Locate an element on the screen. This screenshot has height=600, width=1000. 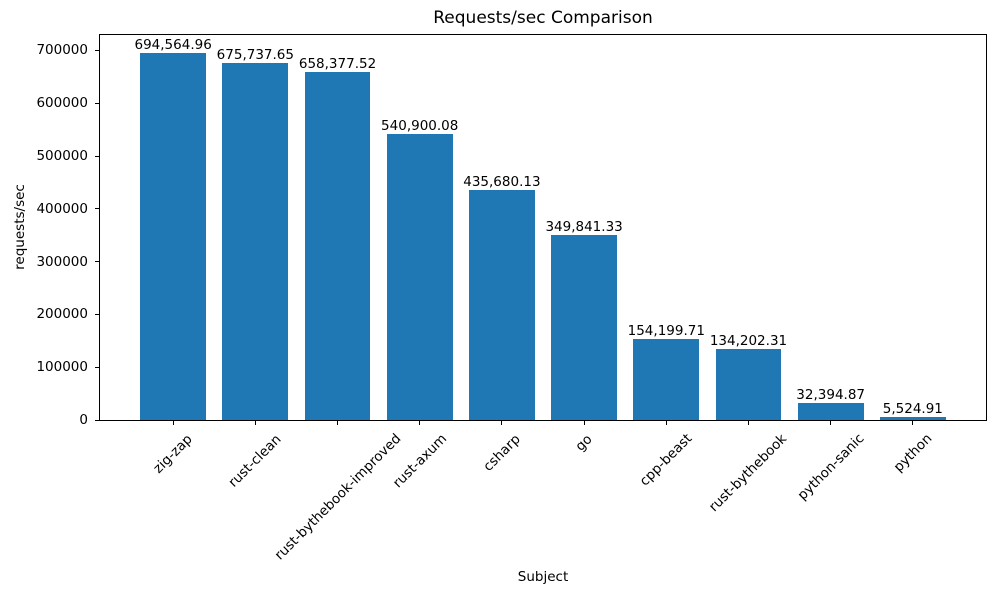
chart-title: Requests/sec Comparison is located at coordinates (543, 18).